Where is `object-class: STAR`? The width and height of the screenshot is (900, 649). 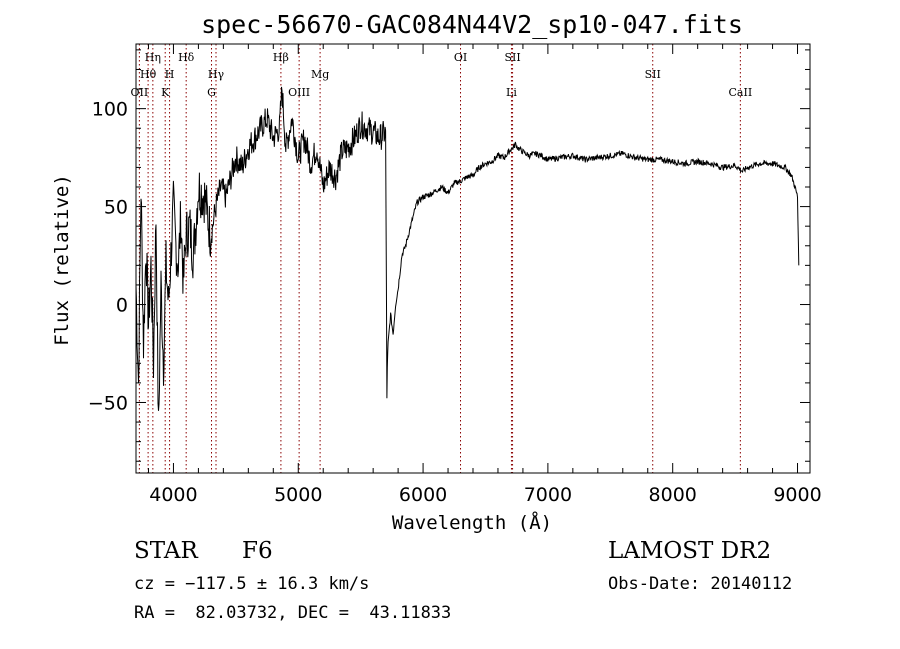 object-class: STAR is located at coordinates (166, 551).